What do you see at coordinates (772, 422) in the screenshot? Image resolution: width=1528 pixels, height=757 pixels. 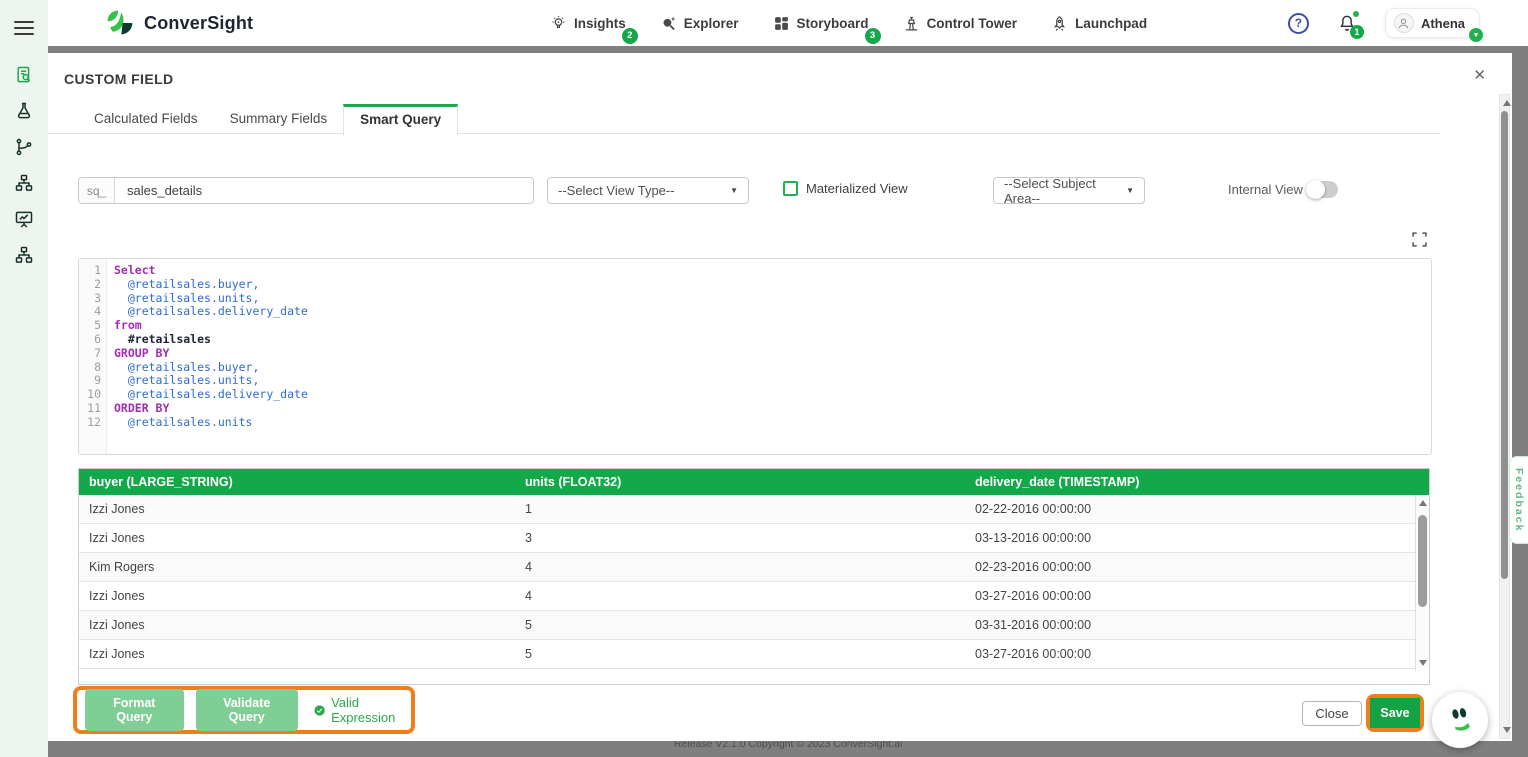 I see `code-line: @retailsales.units` at bounding box center [772, 422].